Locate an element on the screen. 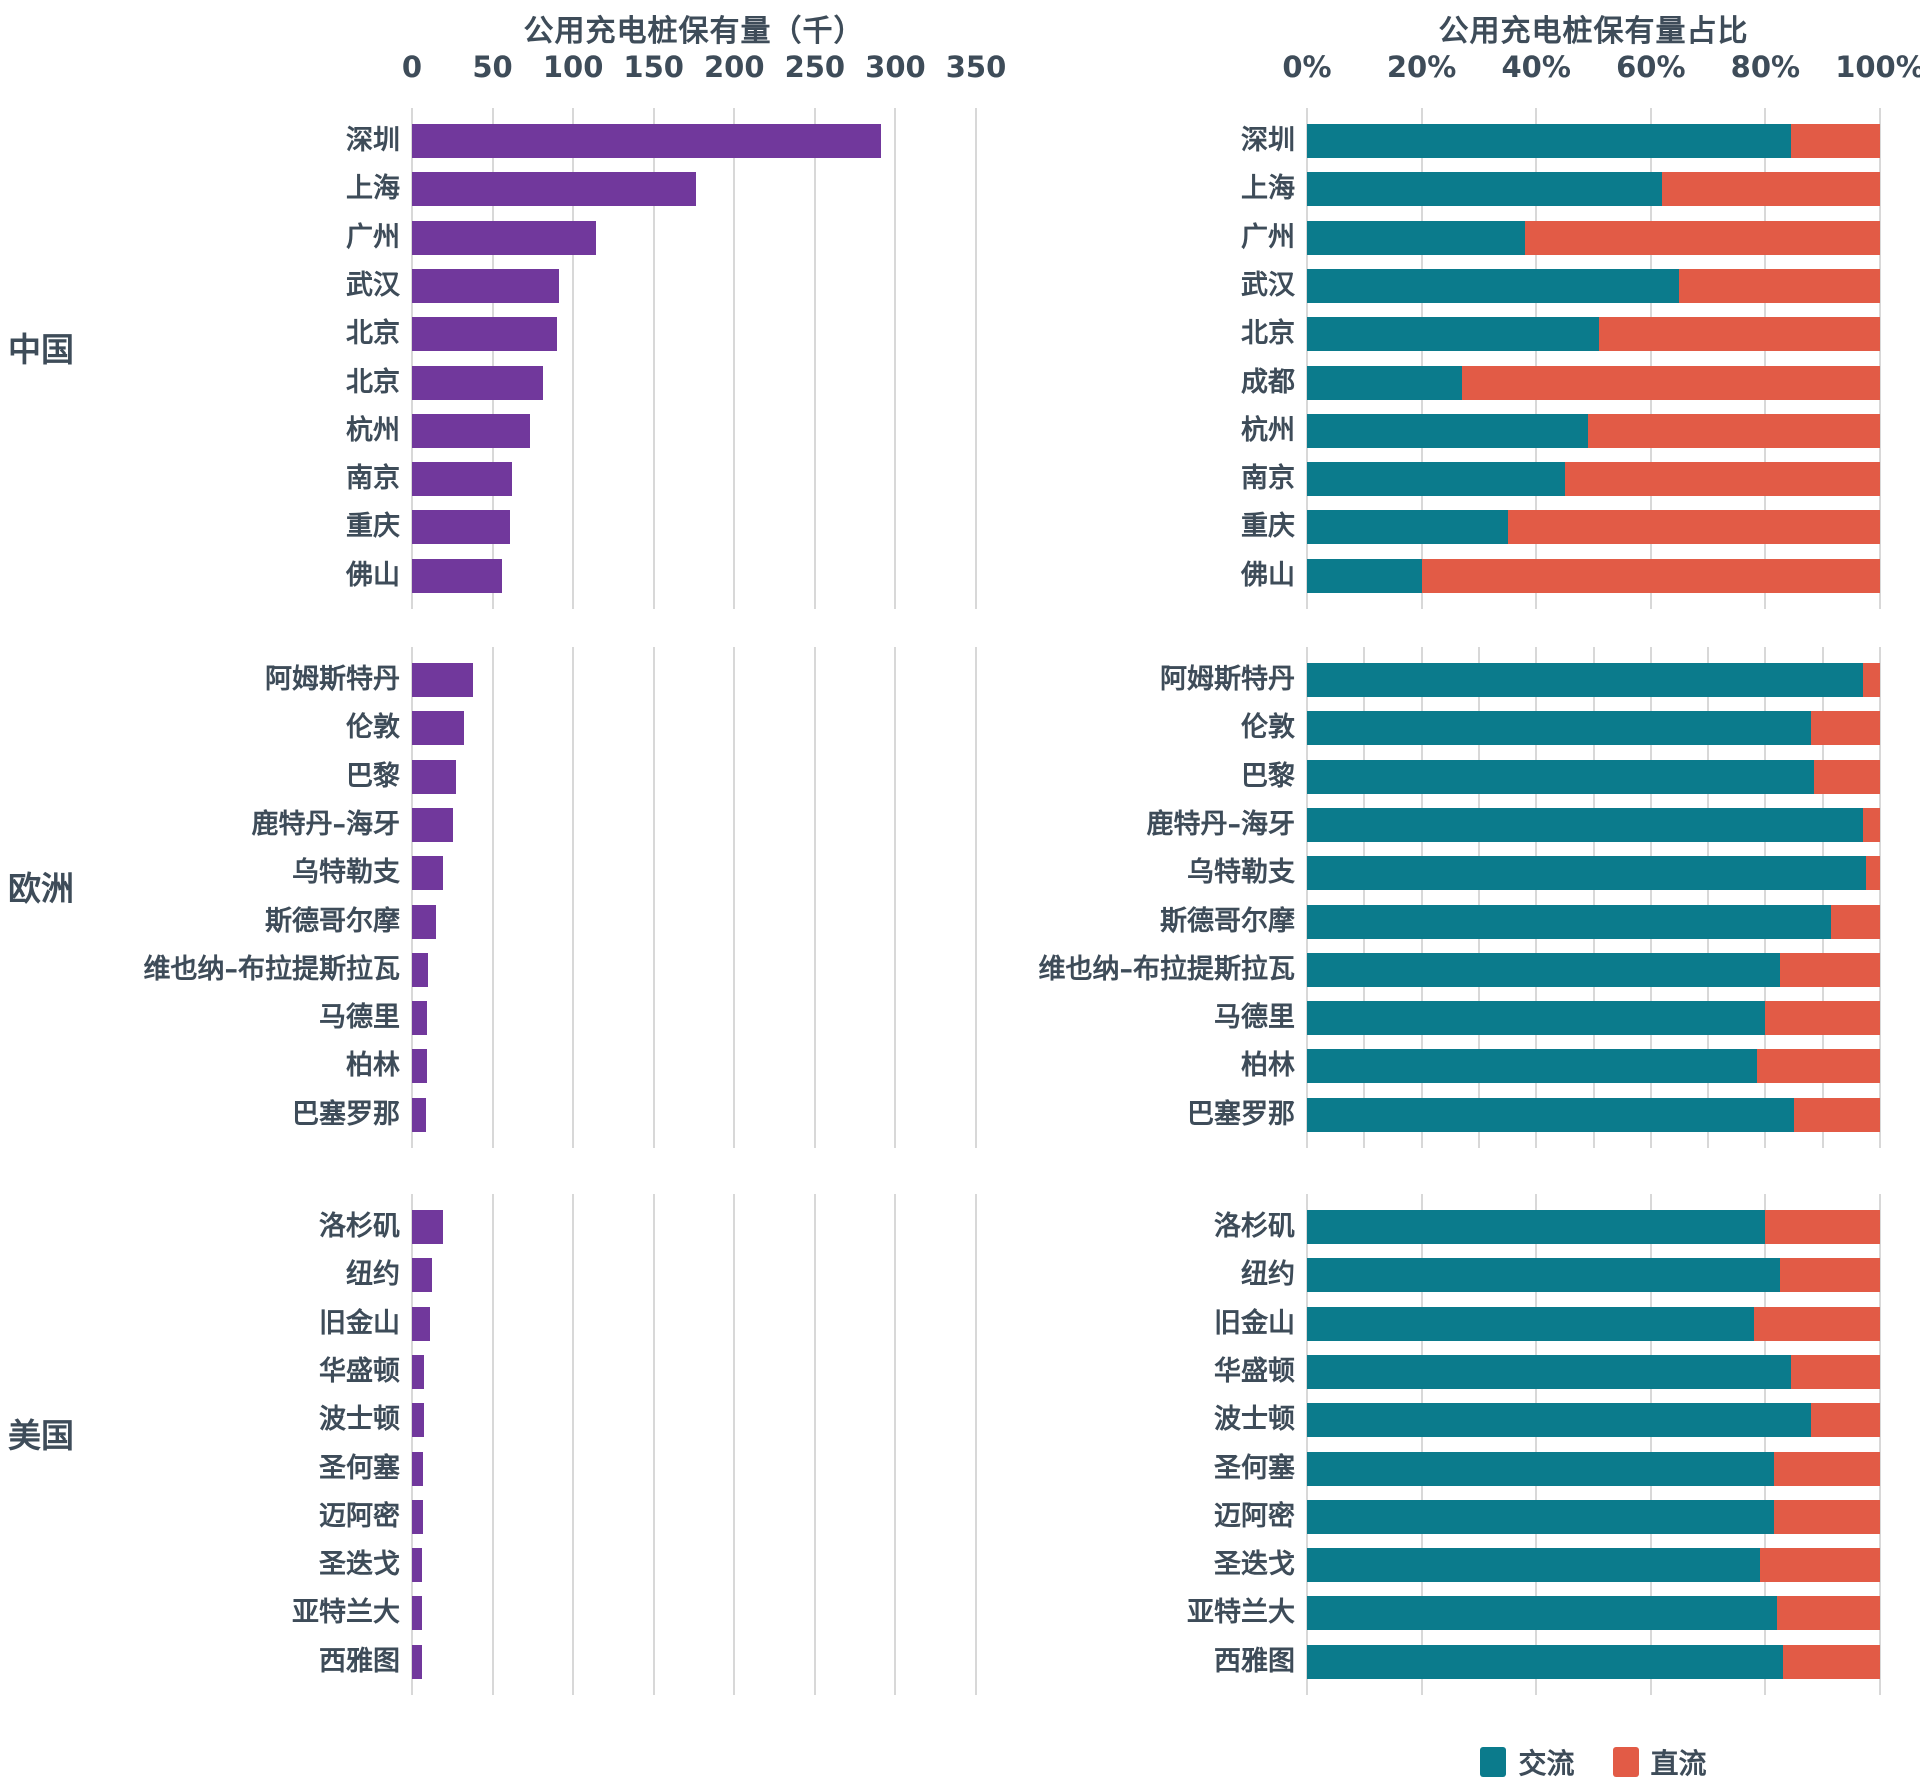 The image size is (1920, 1781). row-label: 波士顿 is located at coordinates (359, 1420).